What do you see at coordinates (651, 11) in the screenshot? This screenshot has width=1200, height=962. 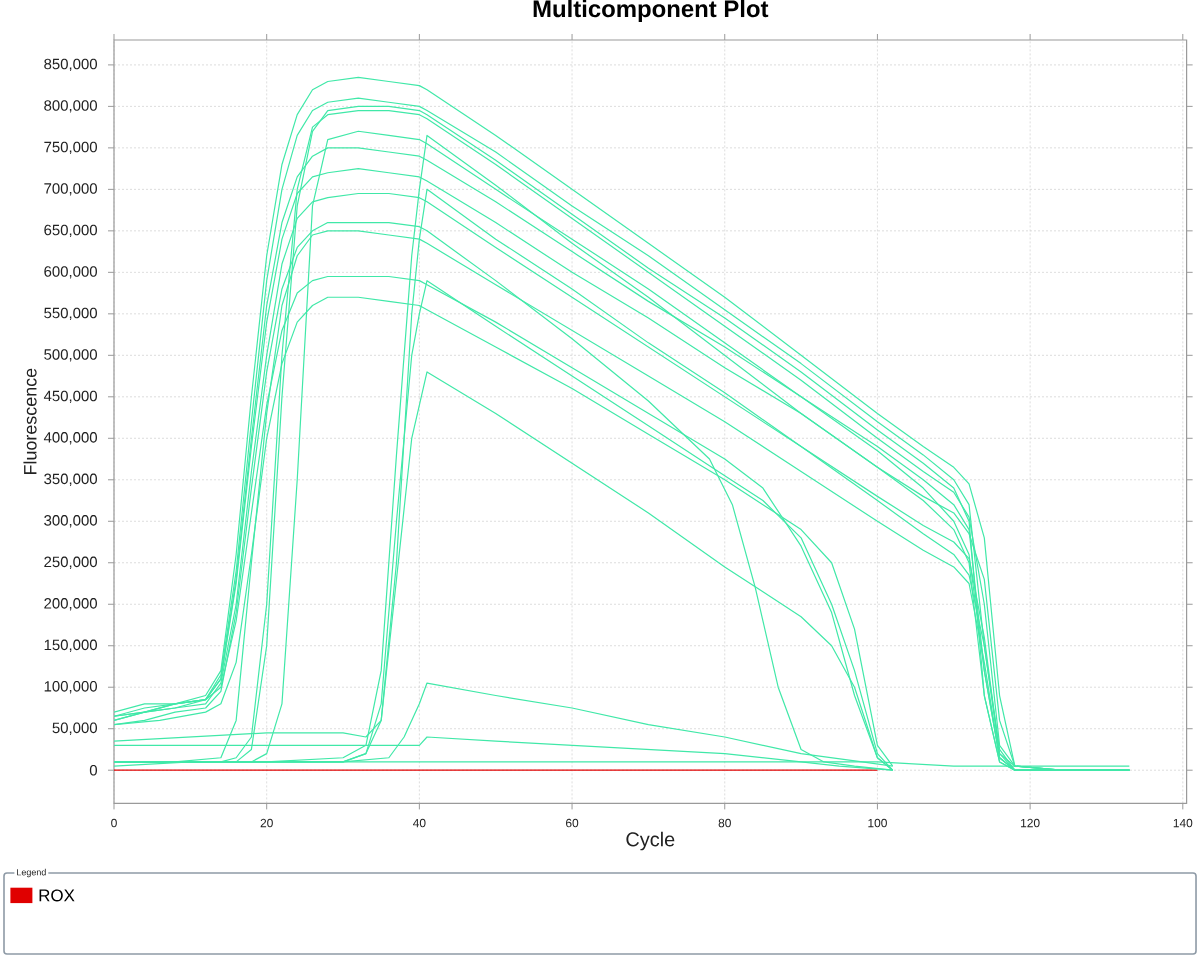 I see `chart-title: Multicomponent Plot` at bounding box center [651, 11].